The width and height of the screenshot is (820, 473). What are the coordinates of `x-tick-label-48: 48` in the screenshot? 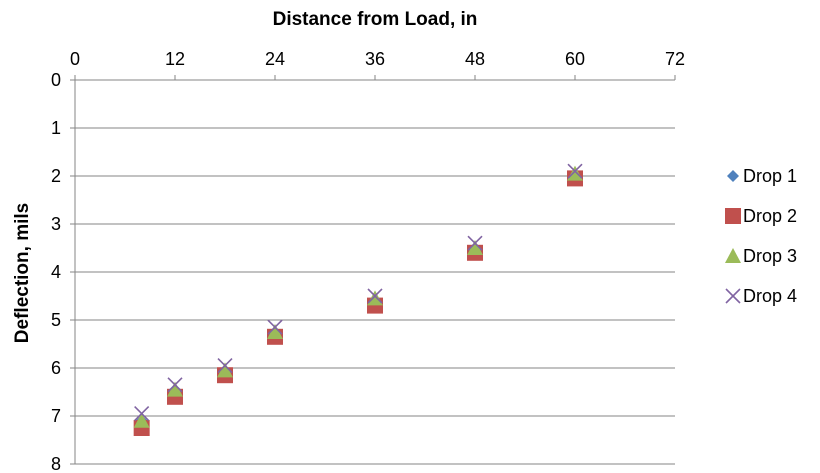 It's located at (475, 59).